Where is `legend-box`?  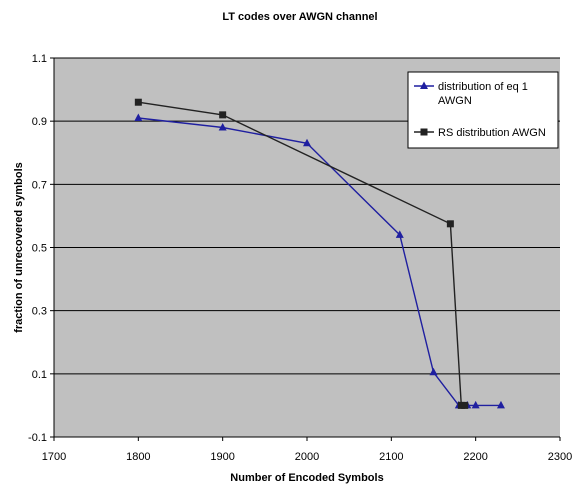
legend-box is located at coordinates (483, 110).